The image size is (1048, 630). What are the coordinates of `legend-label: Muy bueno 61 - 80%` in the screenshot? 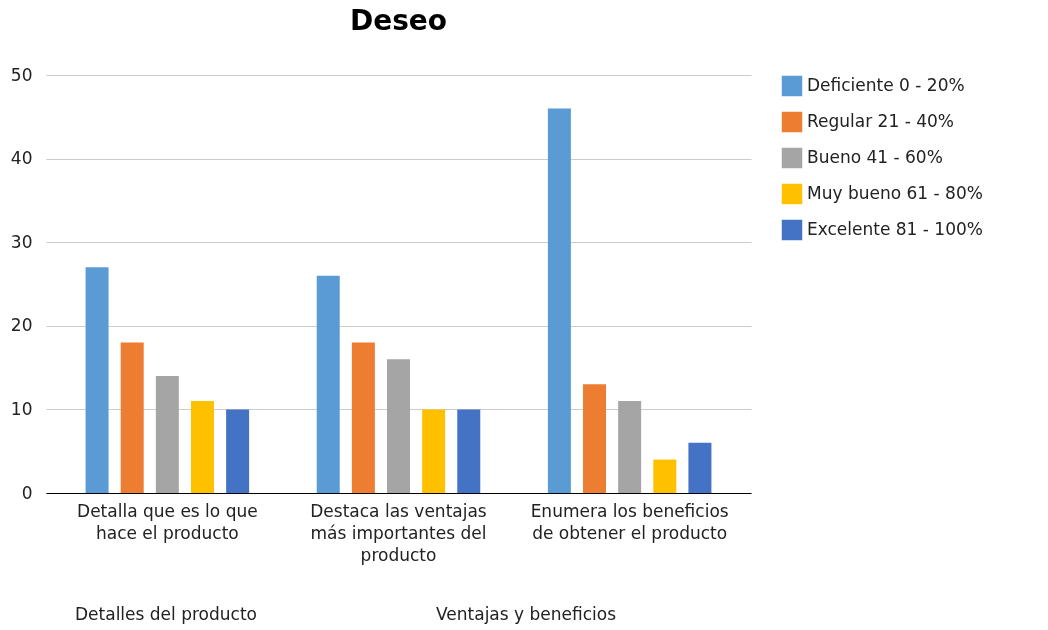 It's located at (895, 193).